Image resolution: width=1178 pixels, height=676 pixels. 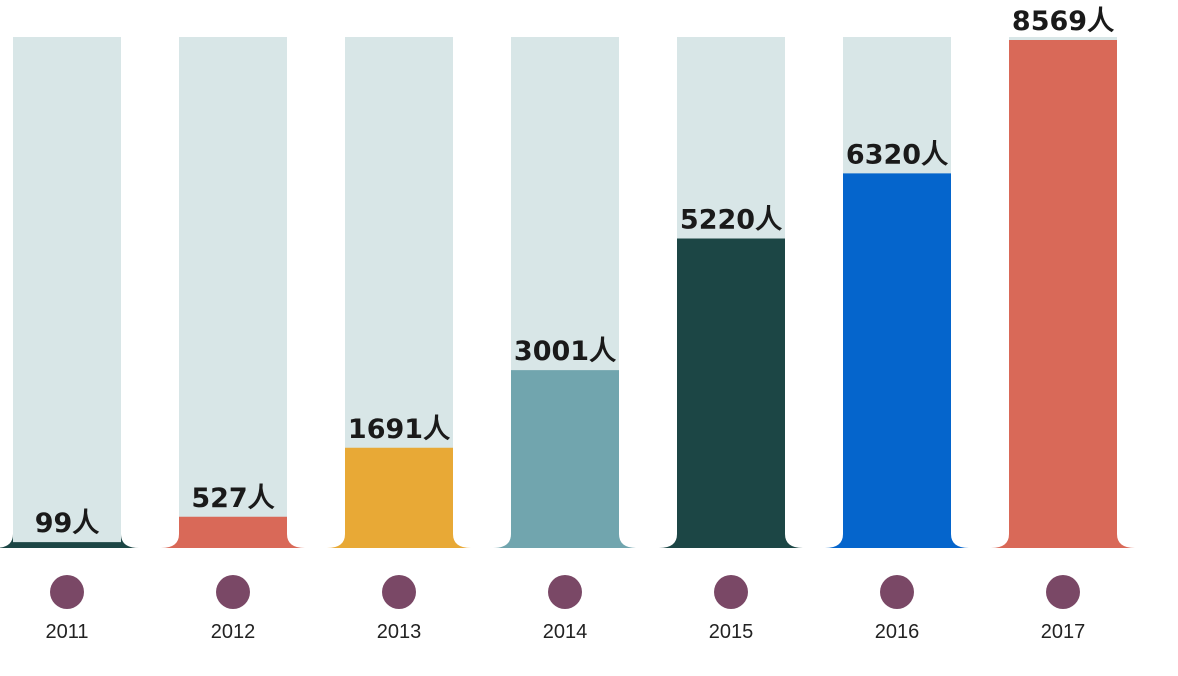 What do you see at coordinates (565, 351) in the screenshot?
I see `value-label-2014: 3001人` at bounding box center [565, 351].